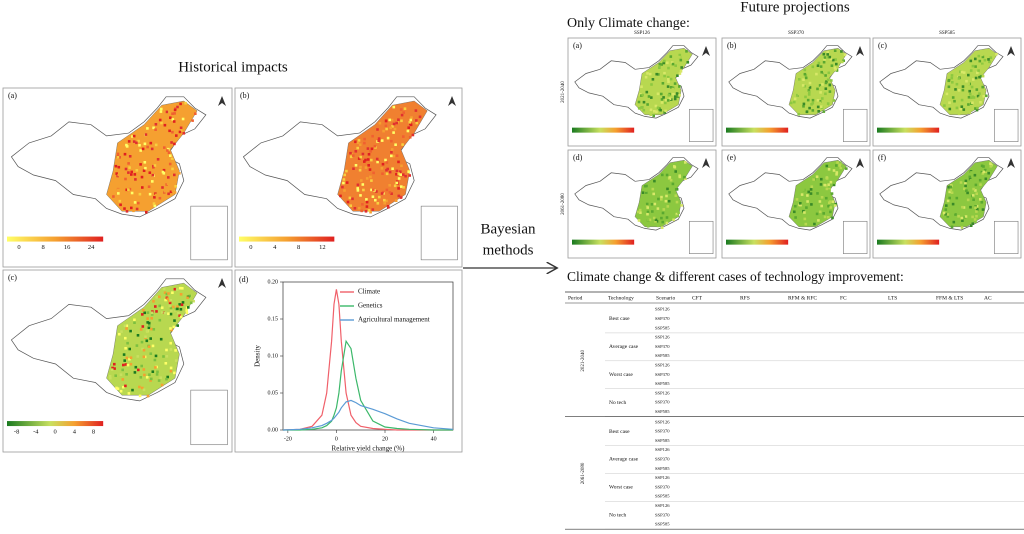 The height and width of the screenshot is (534, 1024). Describe the element at coordinates (882, 157) in the screenshot. I see `panel-label: (f)` at that location.